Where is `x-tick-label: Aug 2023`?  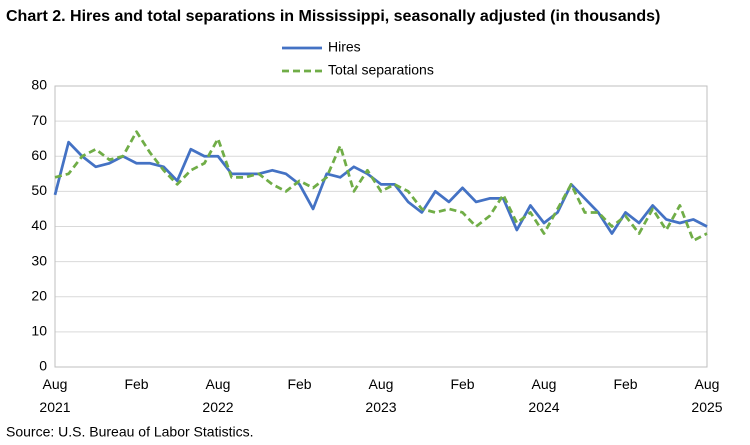 x-tick-label: Aug 2023 is located at coordinates (380, 395).